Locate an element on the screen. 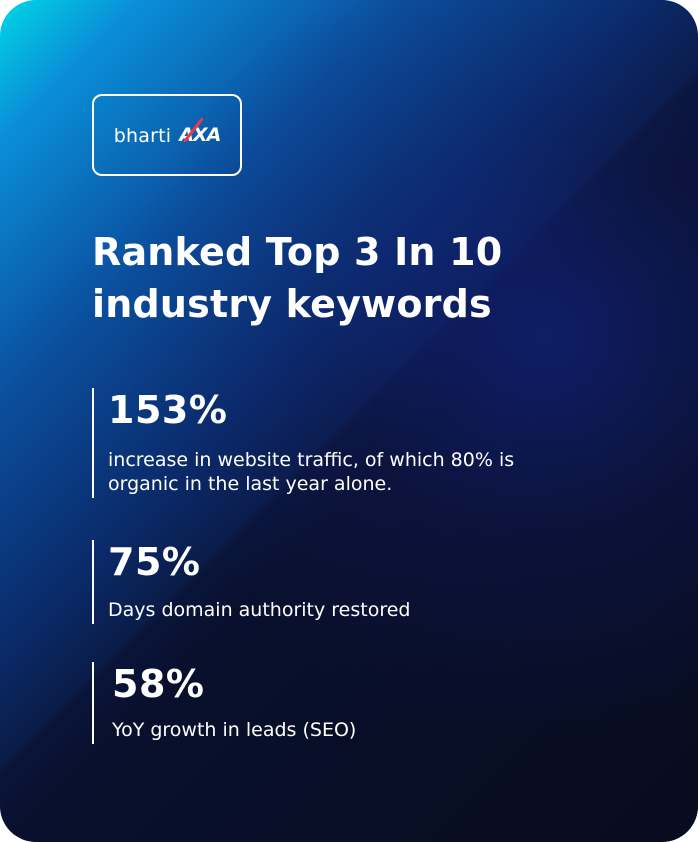 The image size is (698, 842). bharti-axa-logo: bharti AXA is located at coordinates (167, 135).